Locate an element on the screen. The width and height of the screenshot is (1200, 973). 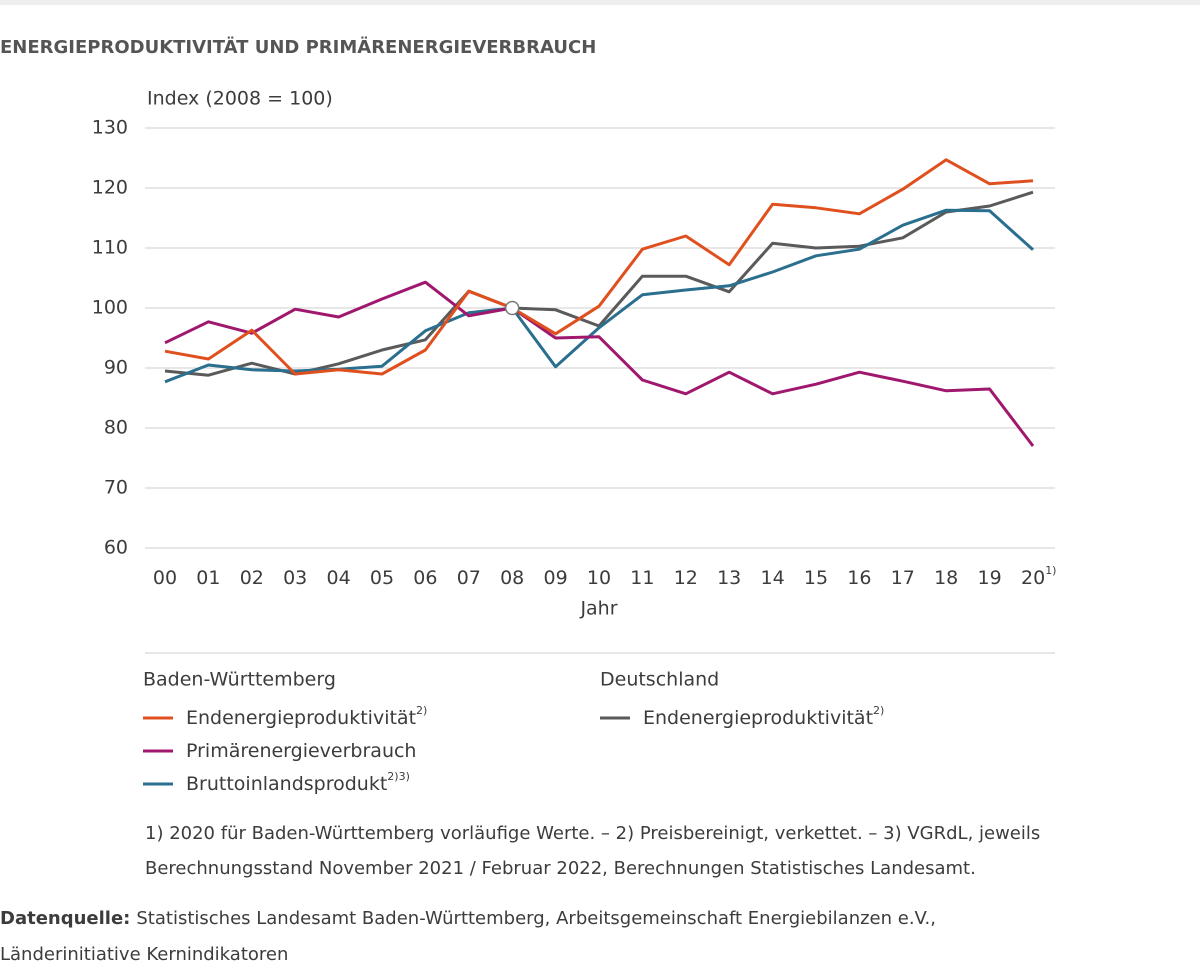
x-tick-label: 16 is located at coordinates (859, 578).